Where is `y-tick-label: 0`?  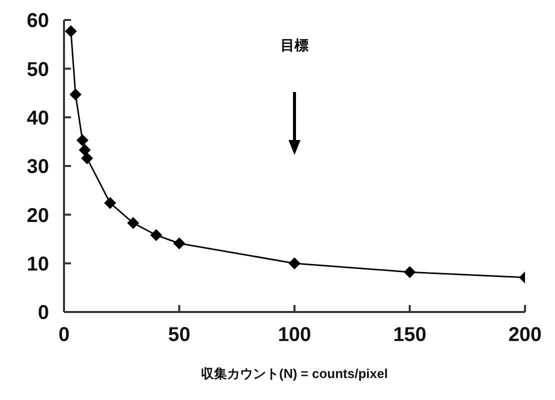 y-tick-label: 0 is located at coordinates (43, 313).